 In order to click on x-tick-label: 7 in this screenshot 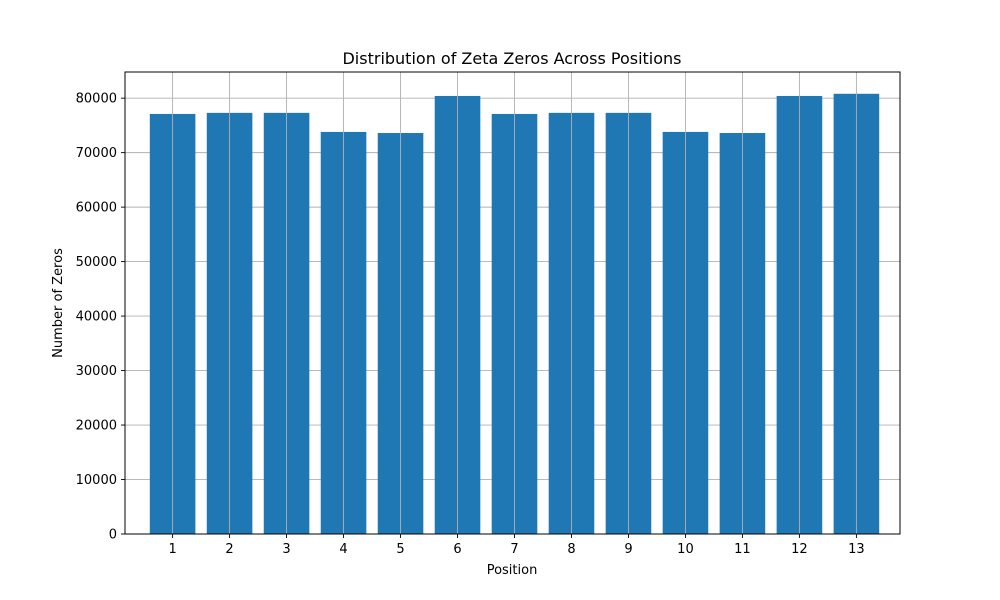, I will do `click(514, 549)`.